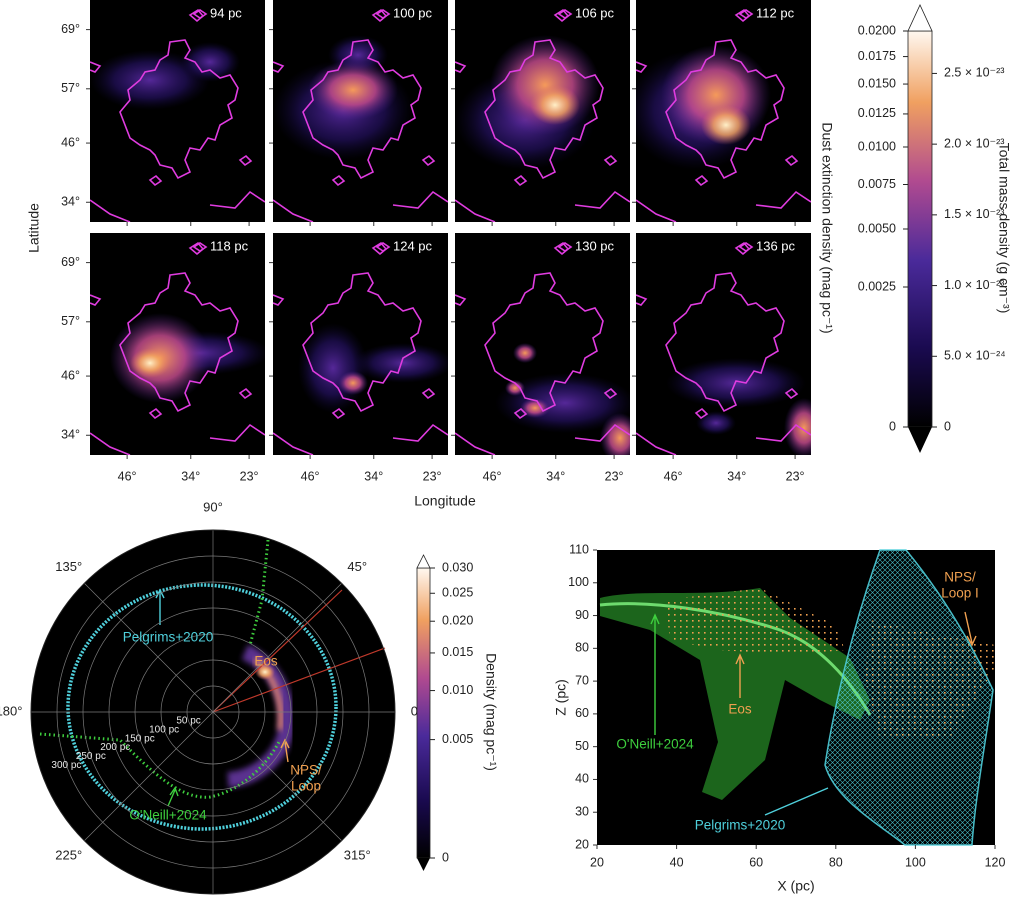  What do you see at coordinates (91, 756) in the screenshot?
I see `radial-tick-label: 250 pc` at bounding box center [91, 756].